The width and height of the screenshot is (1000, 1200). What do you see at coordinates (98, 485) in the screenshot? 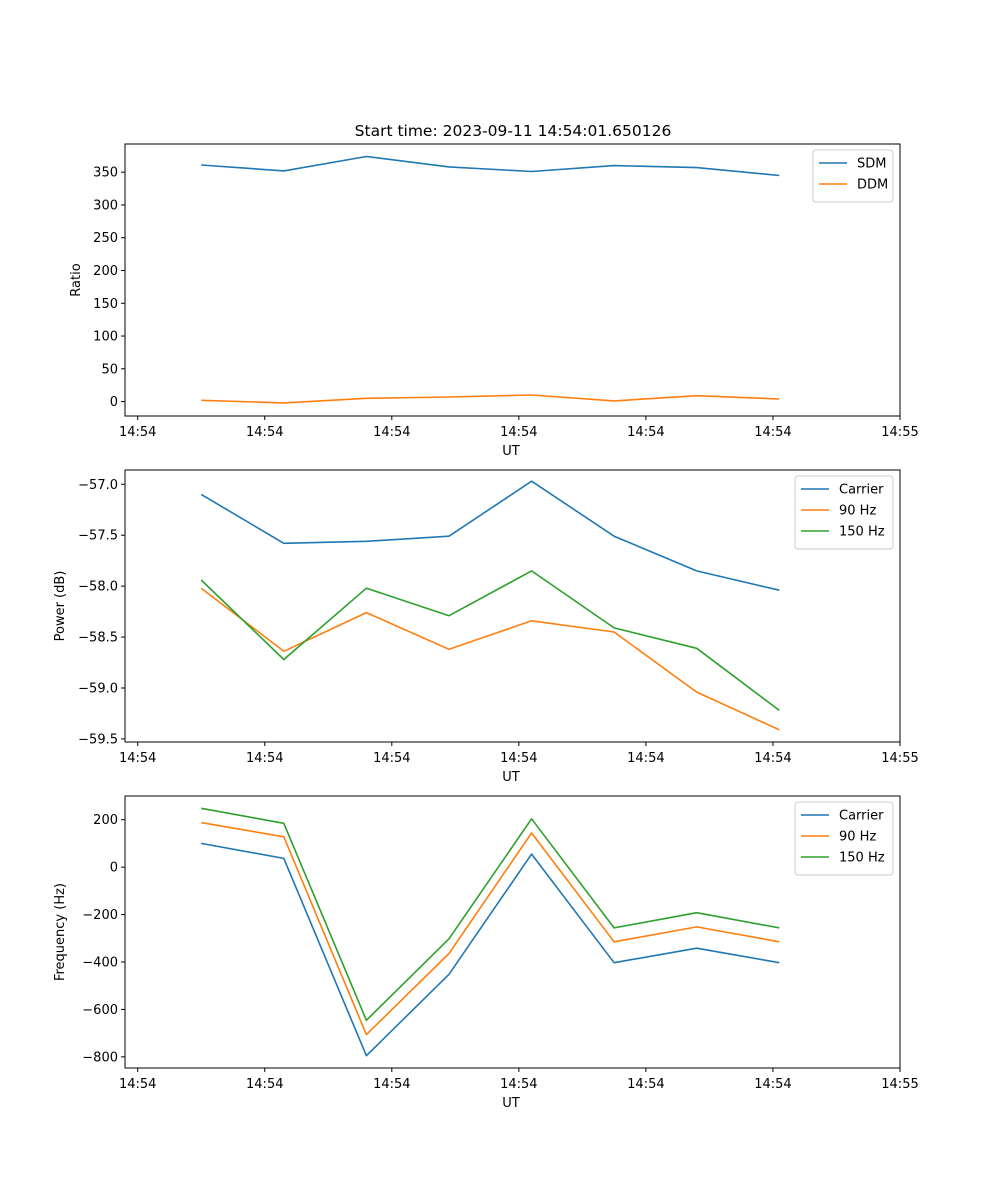
I see `y-tick-label: −57.0` at bounding box center [98, 485].